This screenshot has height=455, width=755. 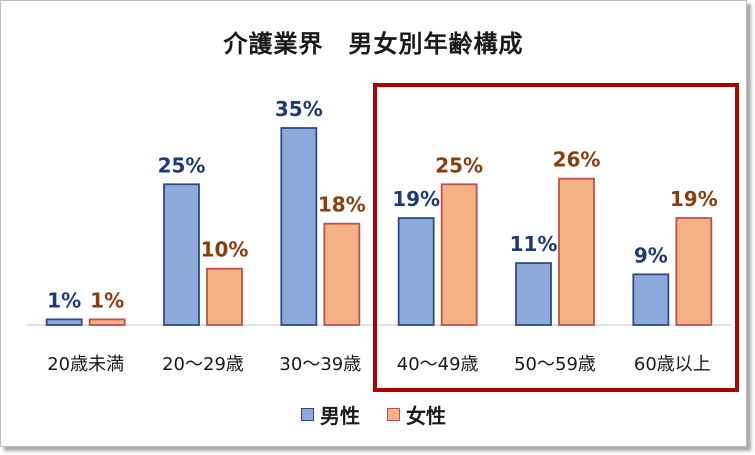 I want to click on category-label: 20～29歳, so click(x=203, y=364).